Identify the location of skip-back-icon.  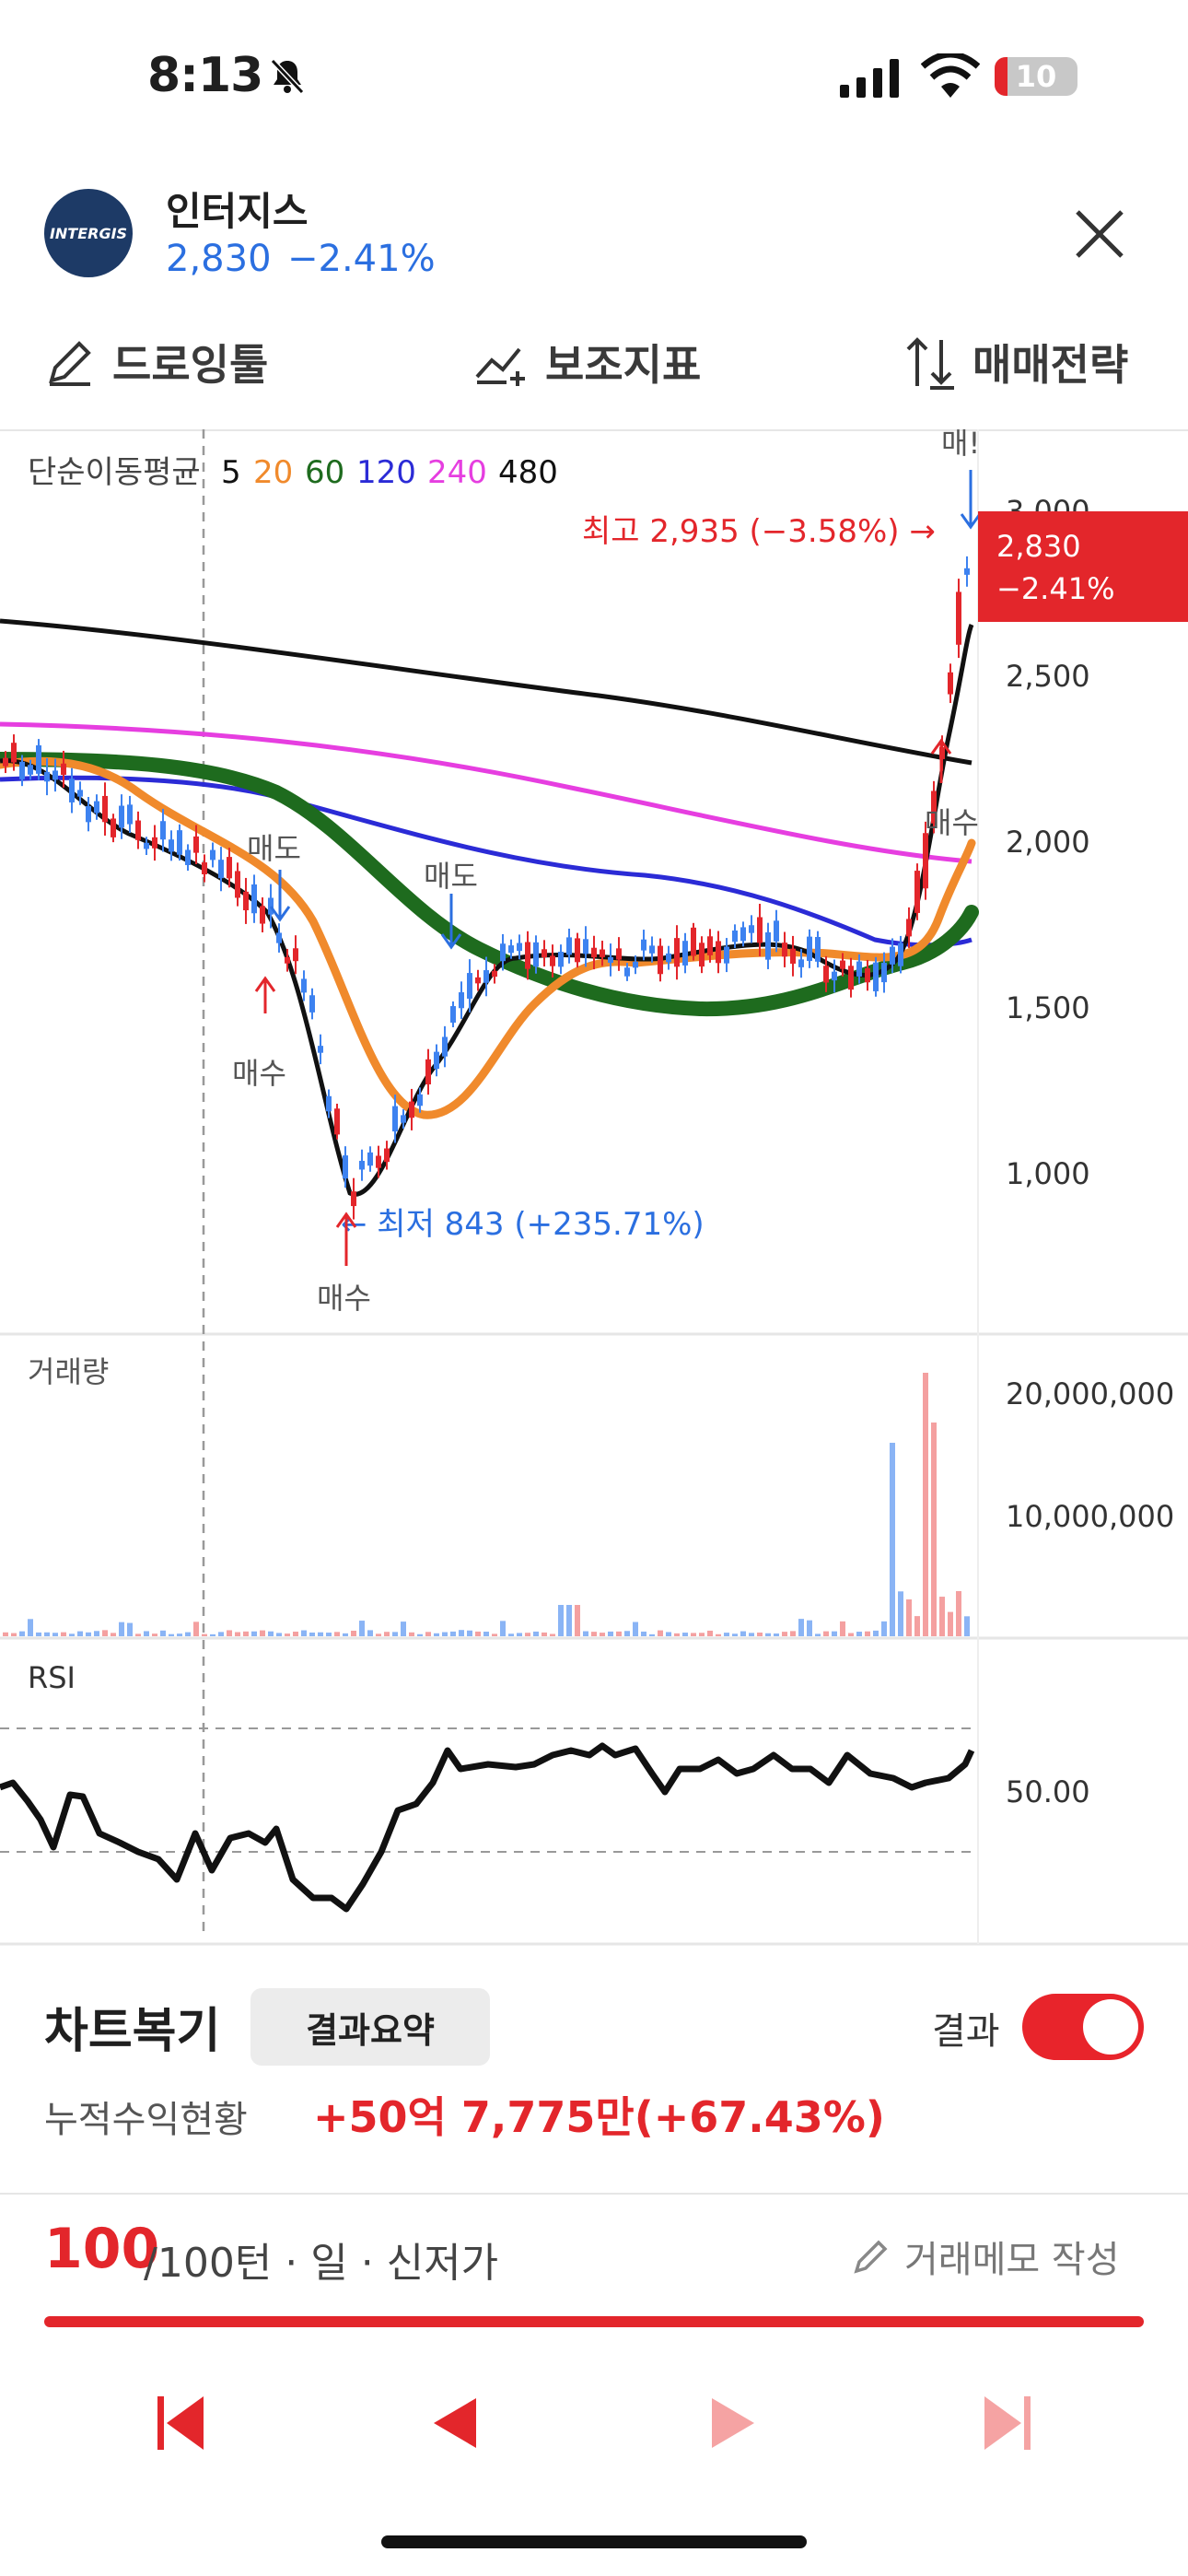
(180, 2423).